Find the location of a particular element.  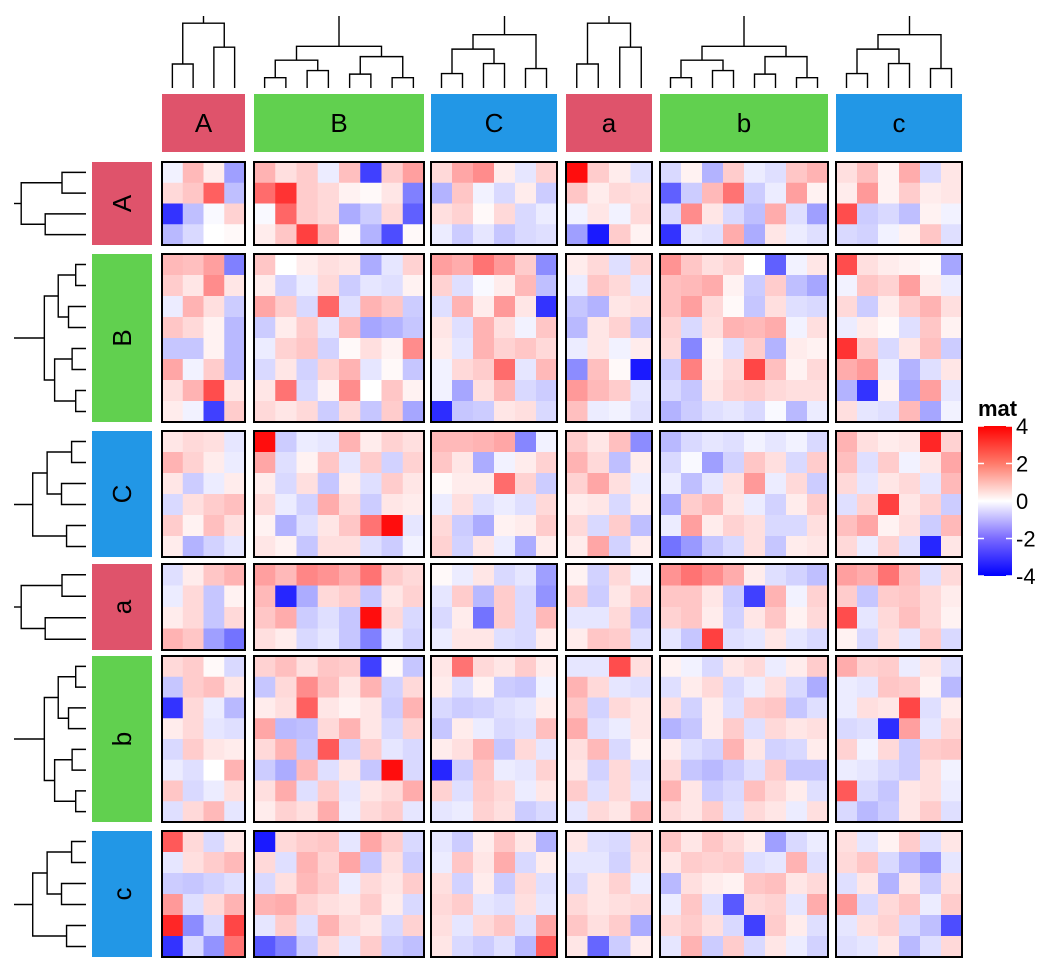

column-group-strip is located at coordinates (609, 123).